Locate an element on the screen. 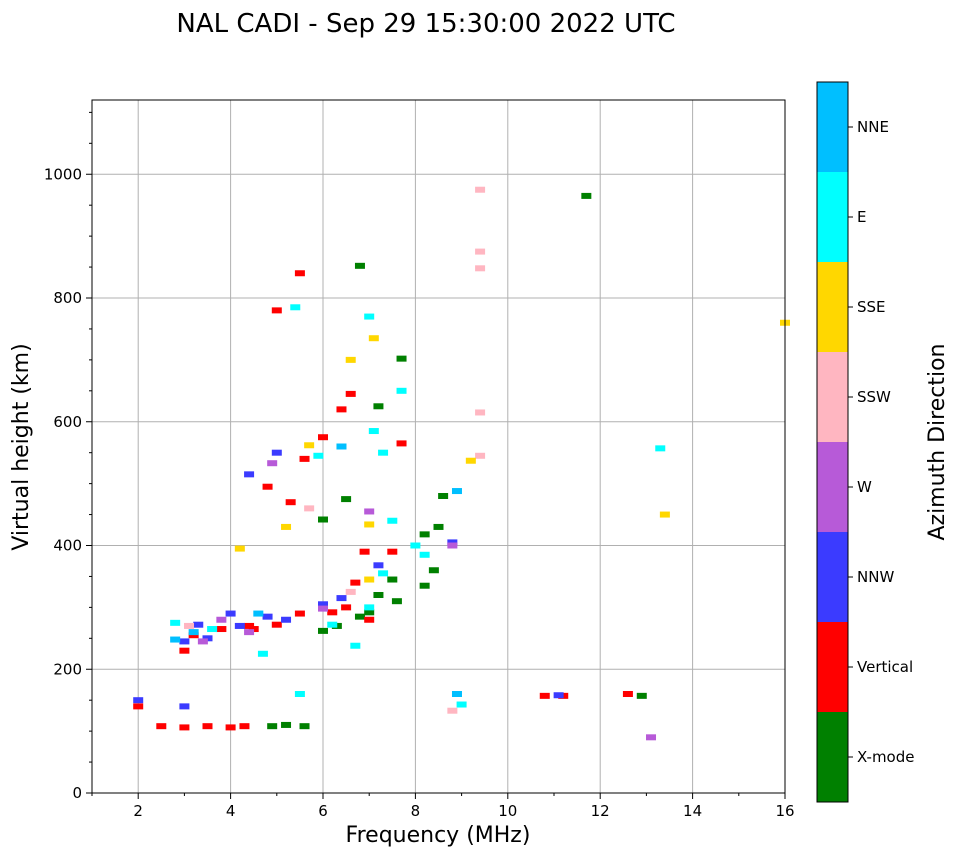 This screenshot has width=958, height=857. colorbar: X-mode Vertical NNW W SSW SSE E NNE is located at coordinates (865, 442).